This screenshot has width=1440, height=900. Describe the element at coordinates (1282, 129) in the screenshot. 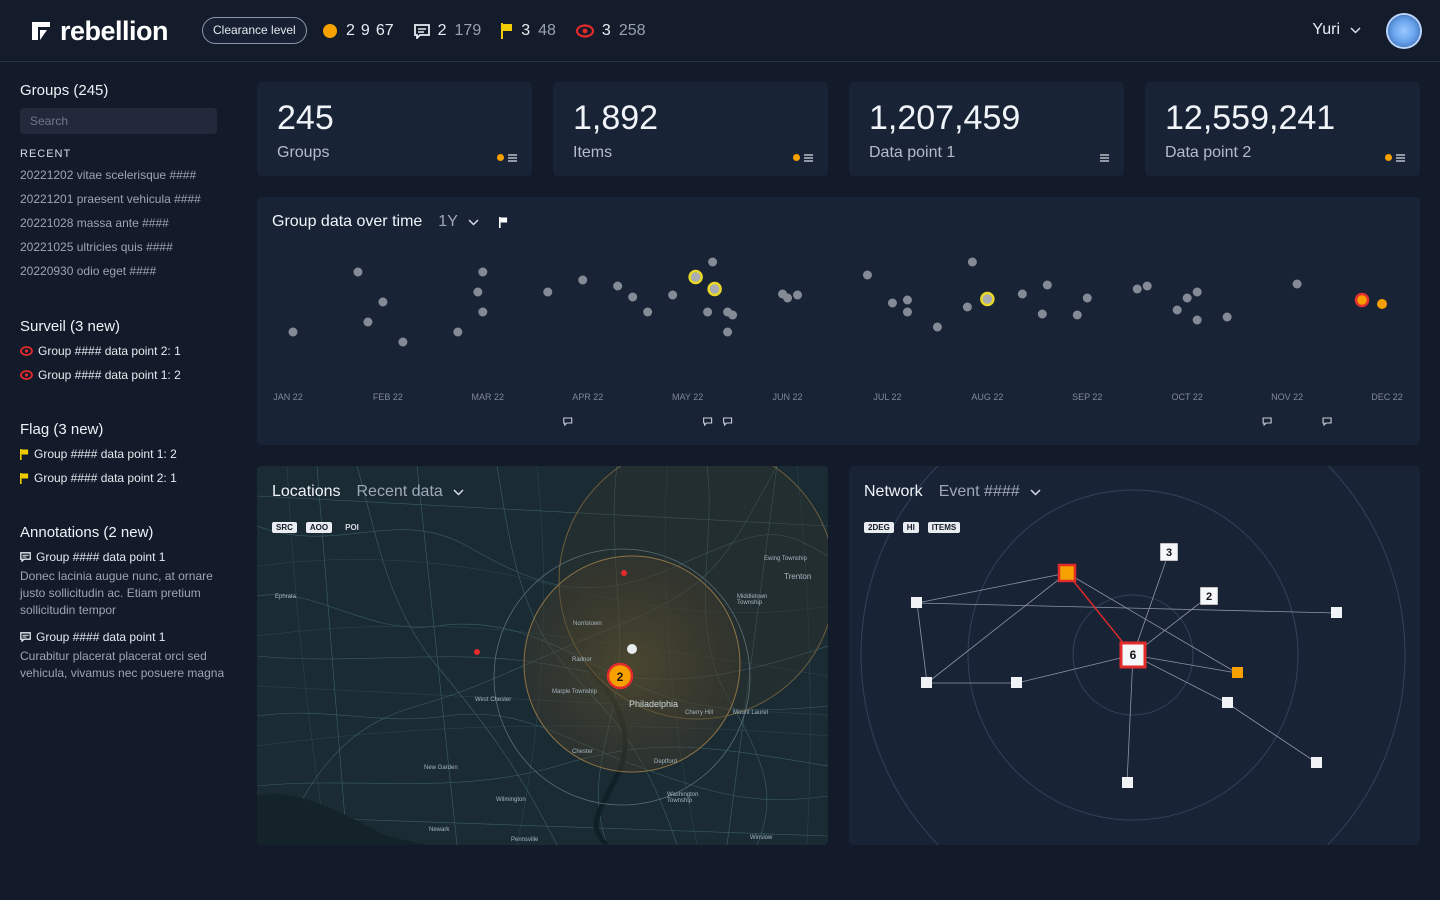

I see `stat-card-data-point-2: 12,559,241 Data point 2` at that location.